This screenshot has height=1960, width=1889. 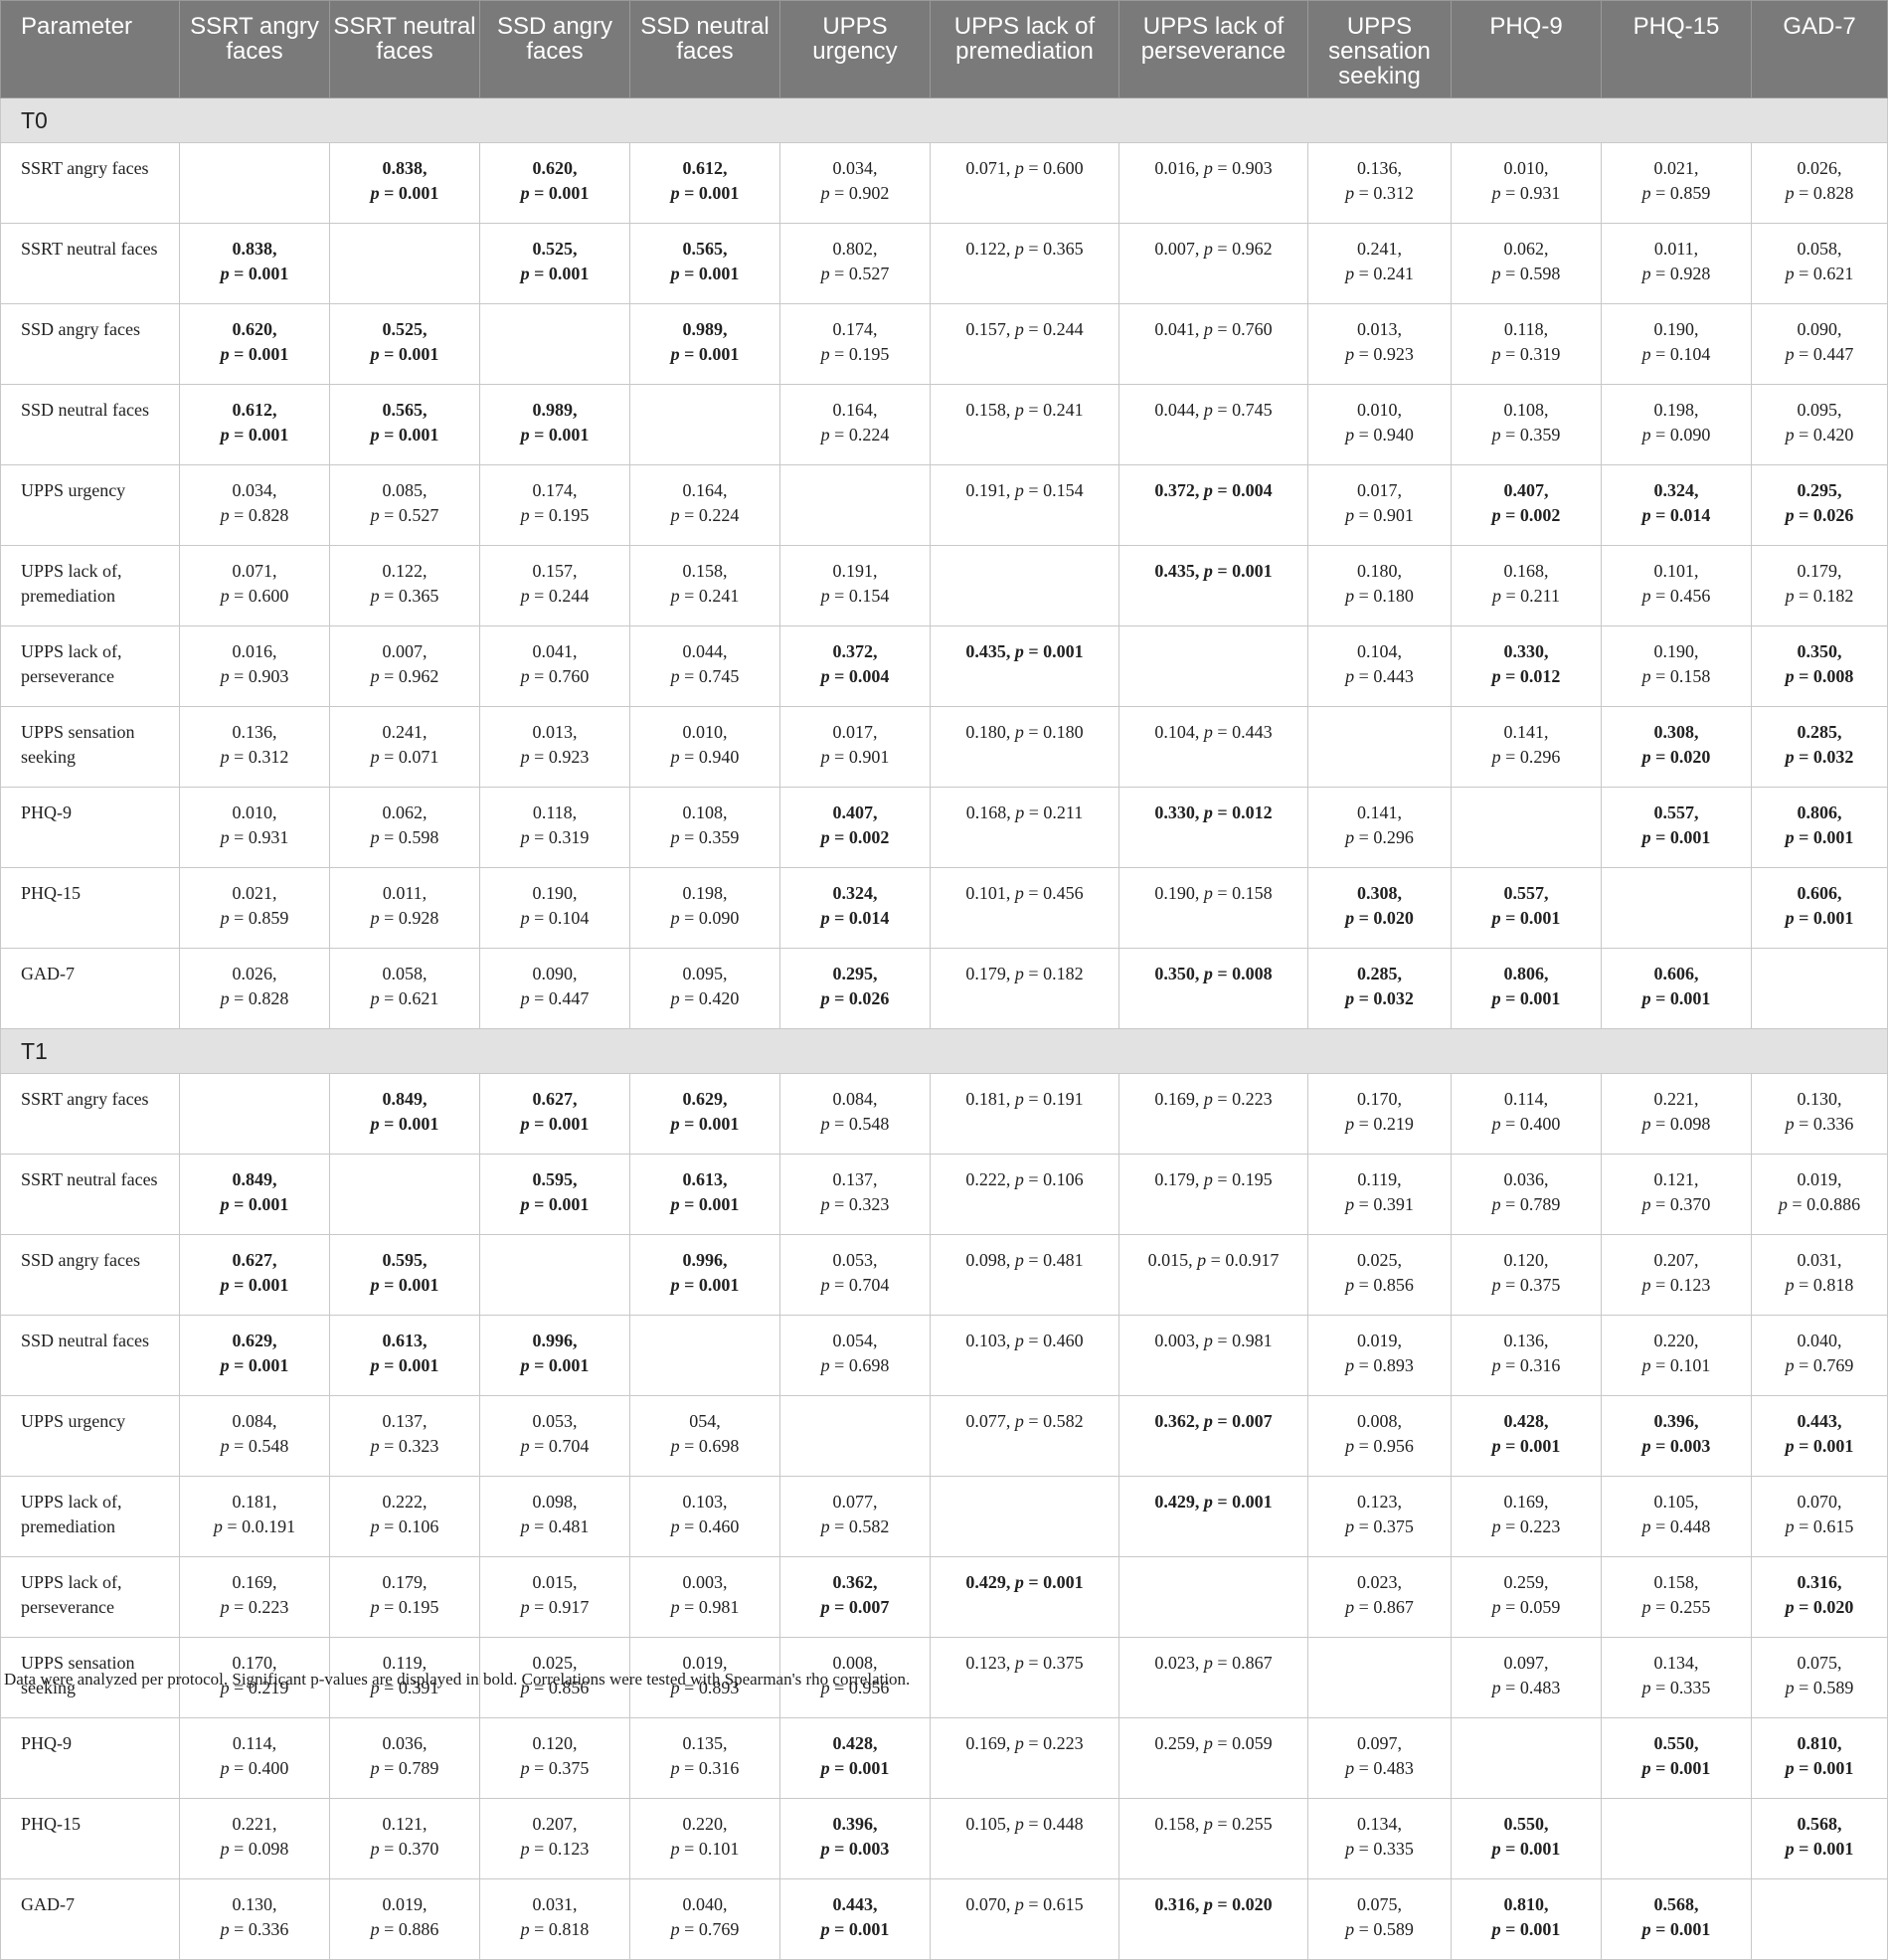 What do you see at coordinates (1819, 732) in the screenshot?
I see `correlation-value: 0.285,` at bounding box center [1819, 732].